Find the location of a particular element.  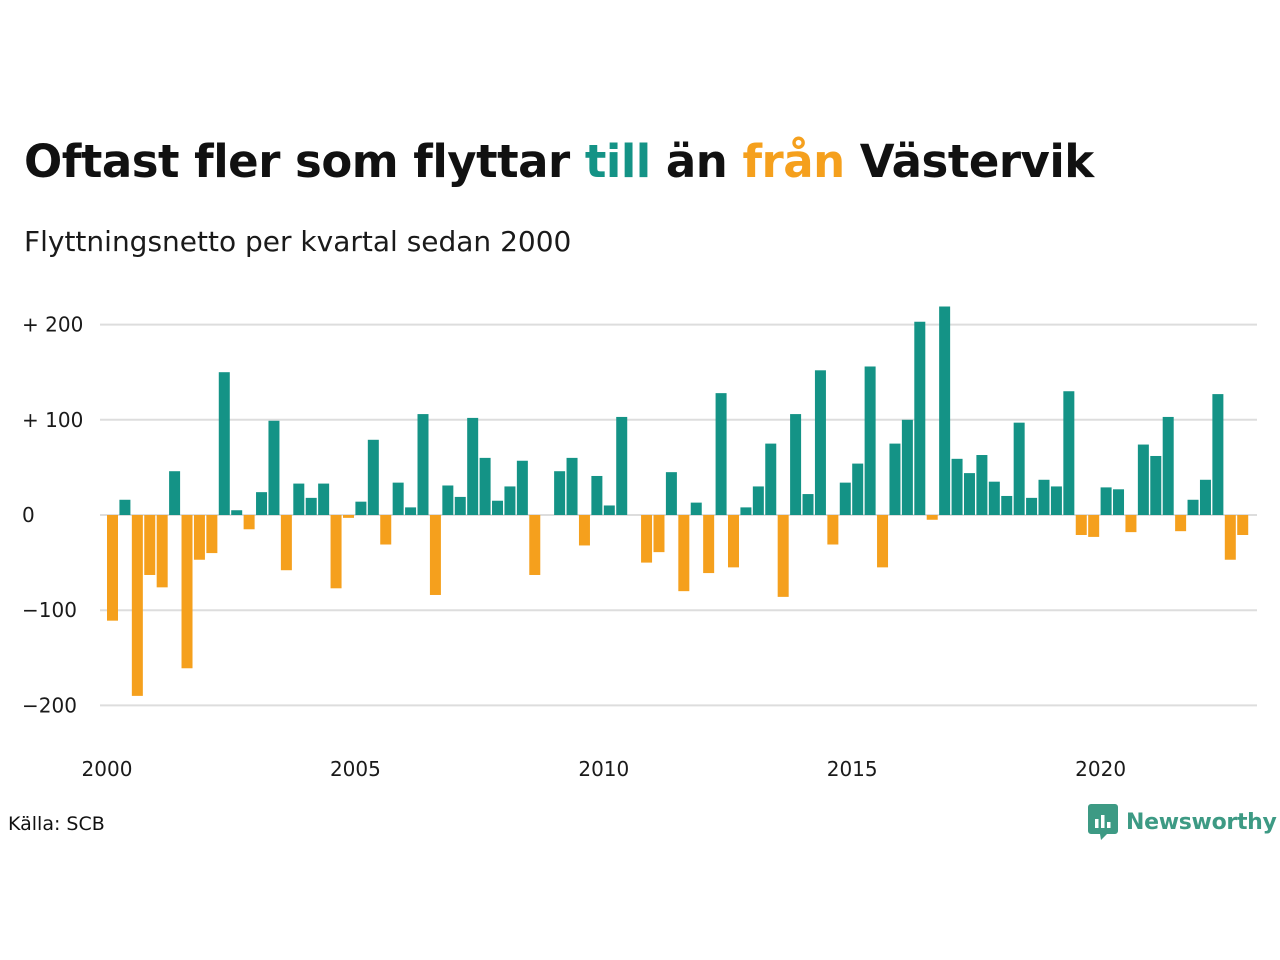

x-tick-label: 2015 is located at coordinates (852, 769).